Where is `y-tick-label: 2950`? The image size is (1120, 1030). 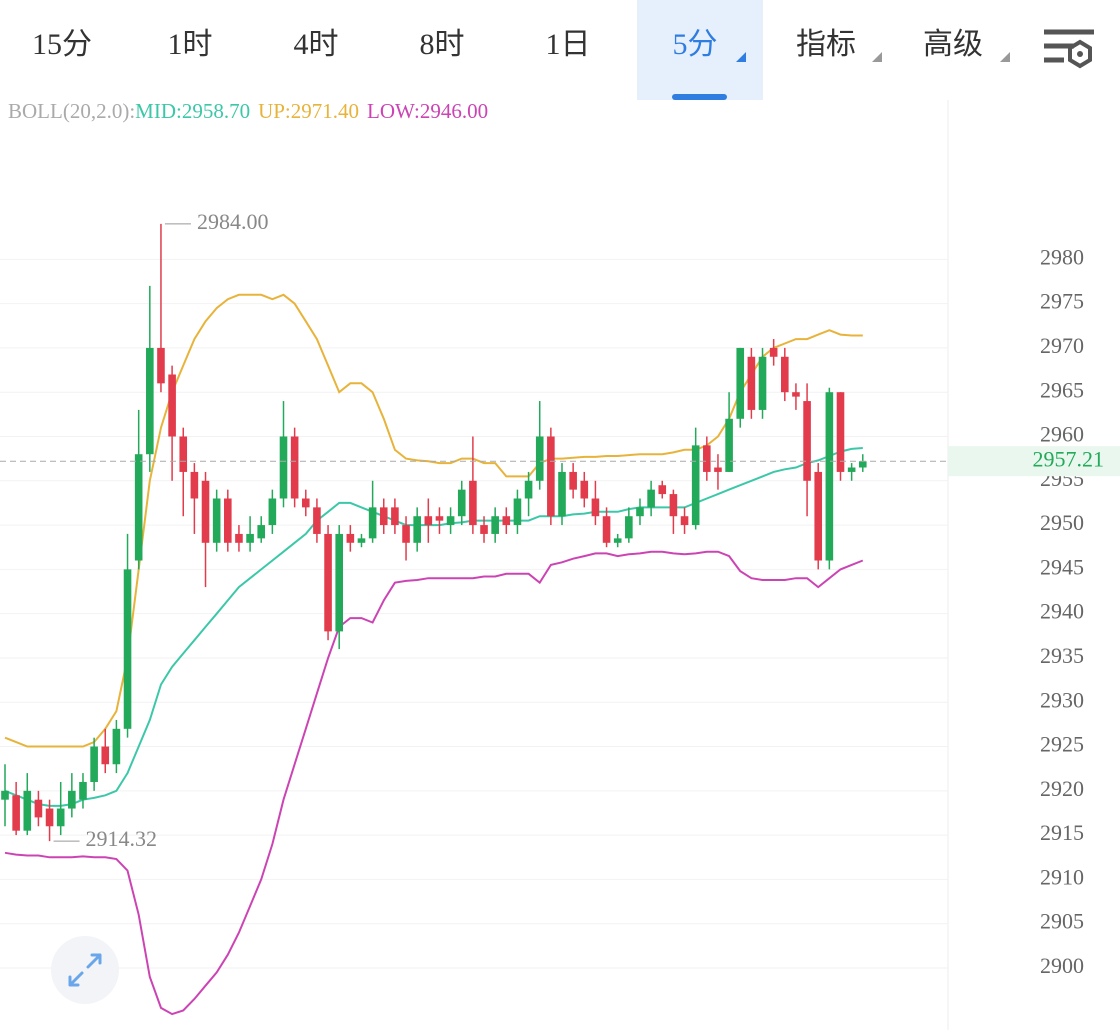
y-tick-label: 2950 is located at coordinates (1062, 522).